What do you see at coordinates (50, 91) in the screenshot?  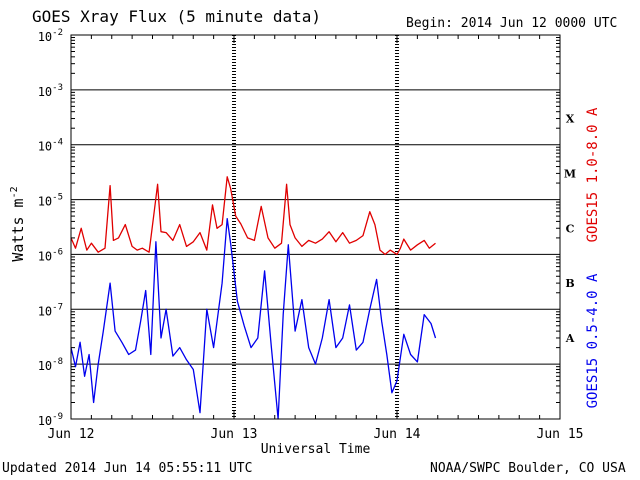 I see `y-tick-label: 10⁻³` at bounding box center [50, 91].